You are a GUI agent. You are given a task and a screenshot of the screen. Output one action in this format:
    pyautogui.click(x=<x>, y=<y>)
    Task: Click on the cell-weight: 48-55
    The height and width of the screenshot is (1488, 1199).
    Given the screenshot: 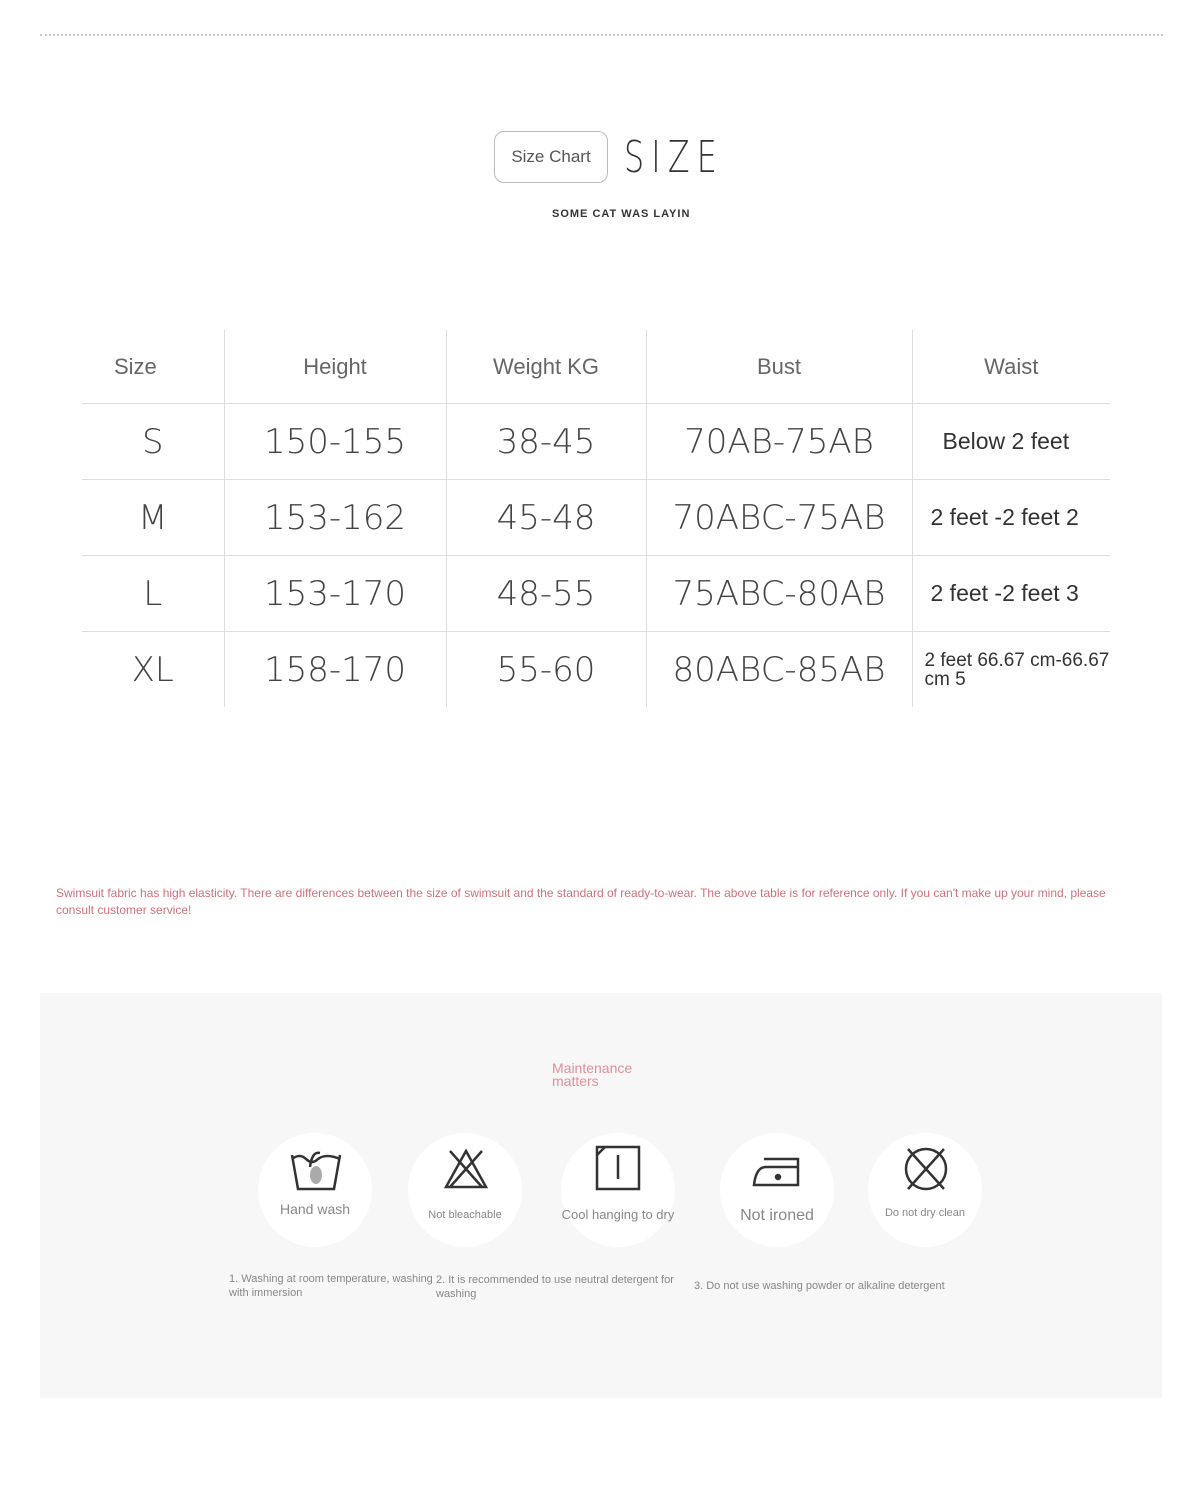 What is the action you would take?
    pyautogui.click(x=545, y=593)
    